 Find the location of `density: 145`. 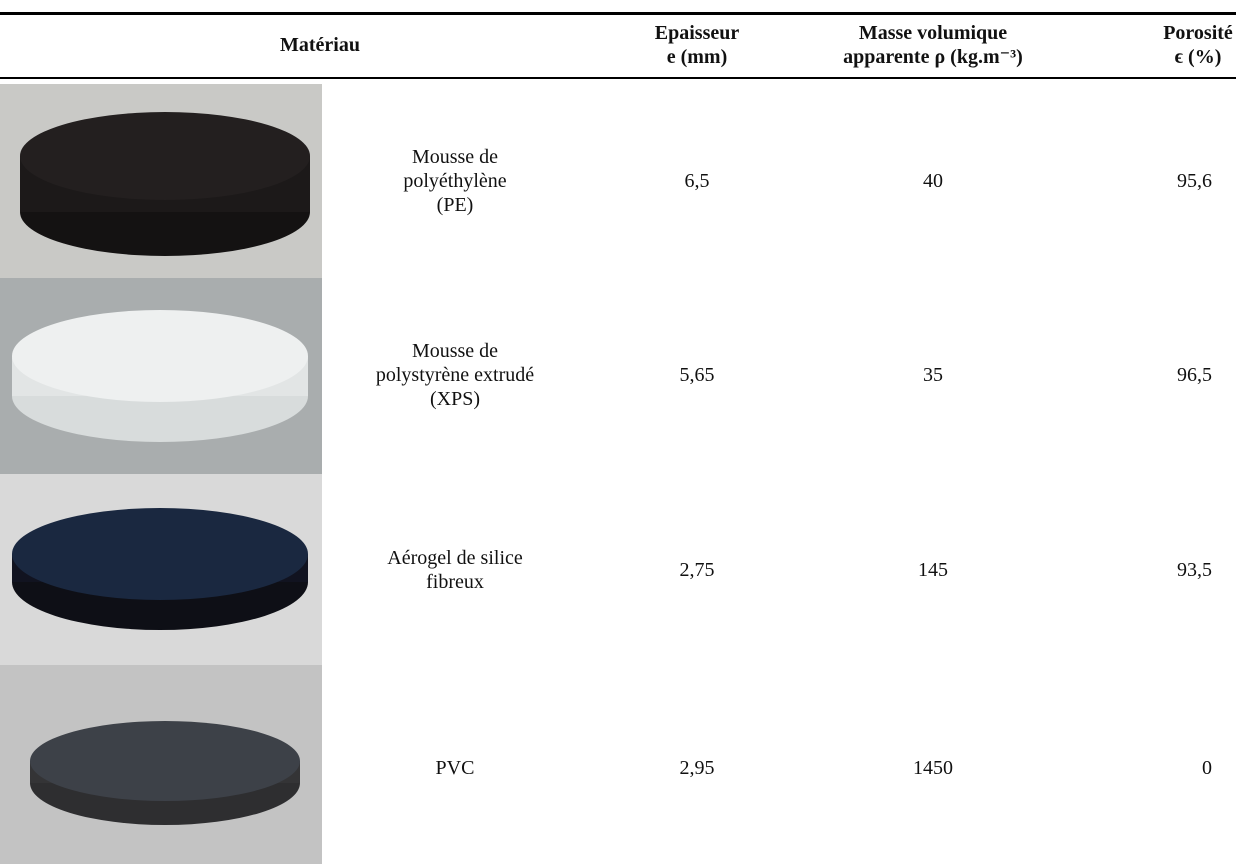

density: 145 is located at coordinates (933, 570).